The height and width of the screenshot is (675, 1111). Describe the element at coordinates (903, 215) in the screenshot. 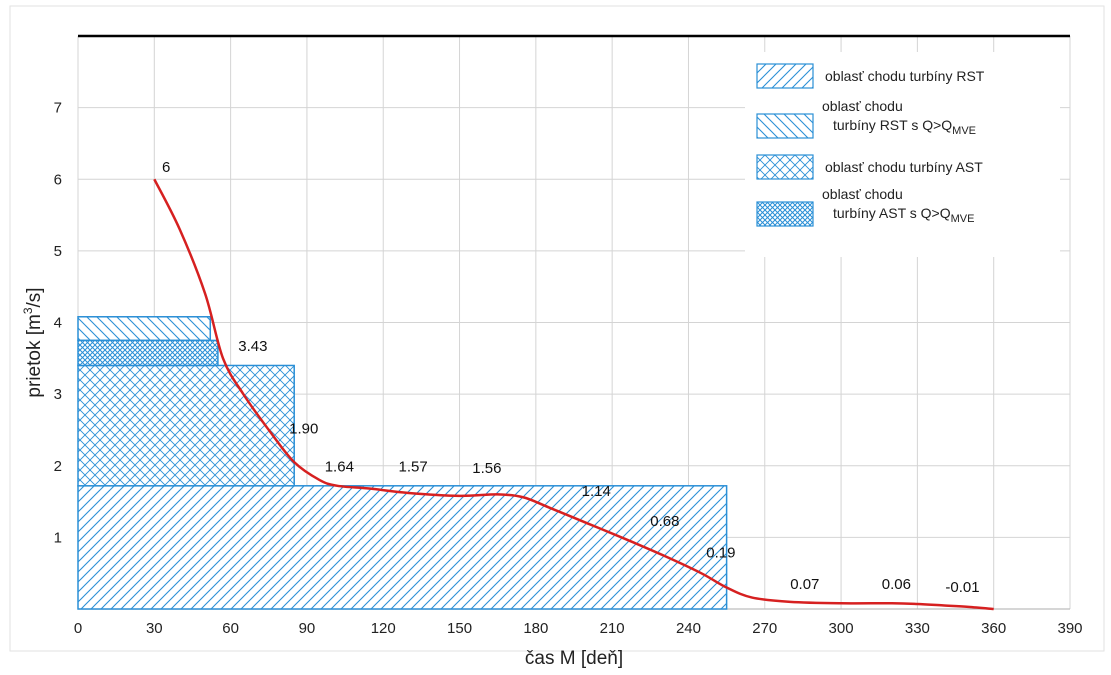

I see `legend-label-line2: turbíny AST s Q>QMVE` at that location.